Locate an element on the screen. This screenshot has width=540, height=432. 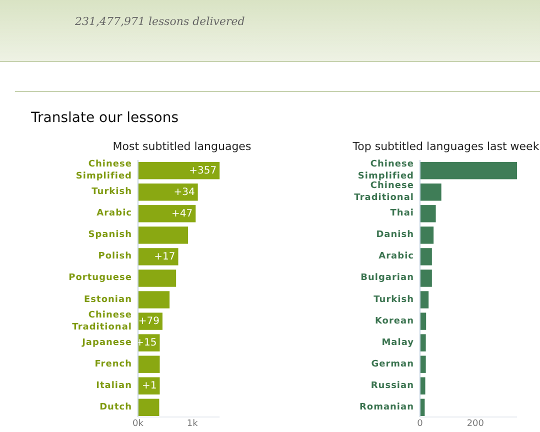
annotation: +15 is located at coordinates (146, 343).